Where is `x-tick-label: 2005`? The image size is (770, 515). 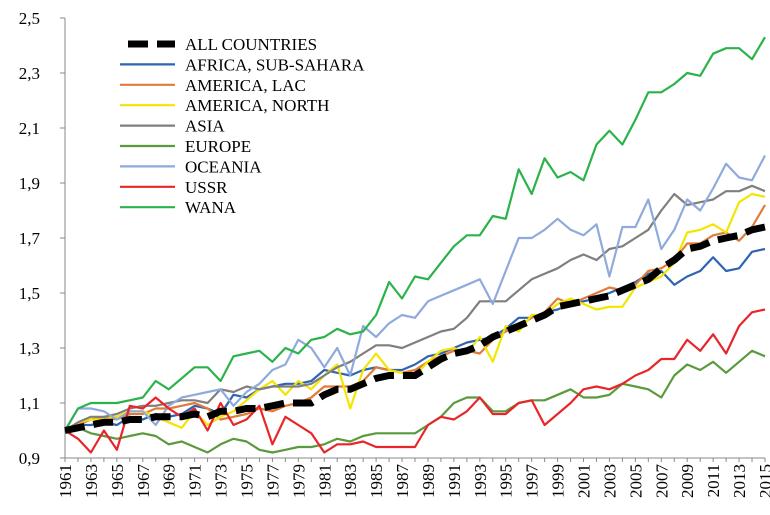 x-tick-label: 2005 is located at coordinates (635, 481).